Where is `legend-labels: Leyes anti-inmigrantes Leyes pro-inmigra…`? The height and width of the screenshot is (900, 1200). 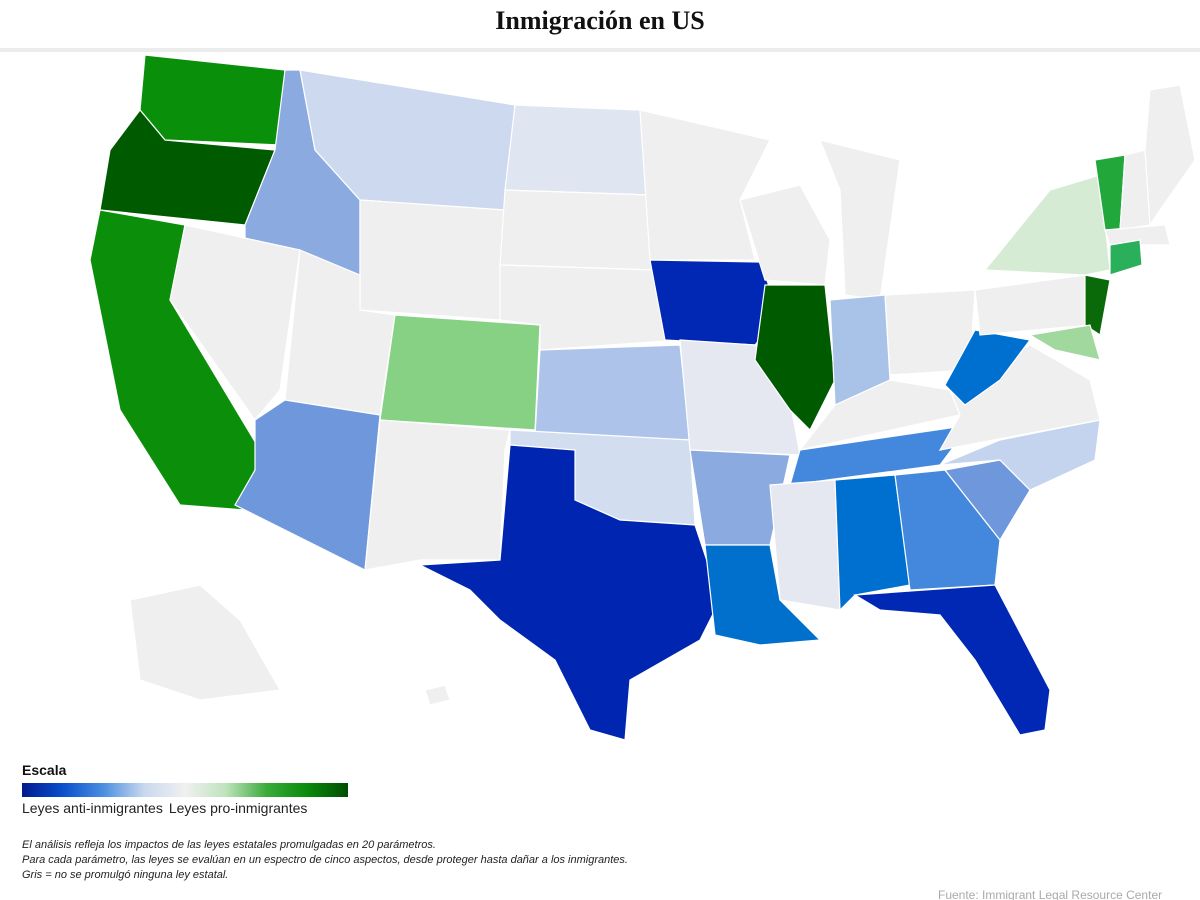
legend-labels: Leyes anti-inmigrantes Leyes pro-inmigra… is located at coordinates (185, 808).